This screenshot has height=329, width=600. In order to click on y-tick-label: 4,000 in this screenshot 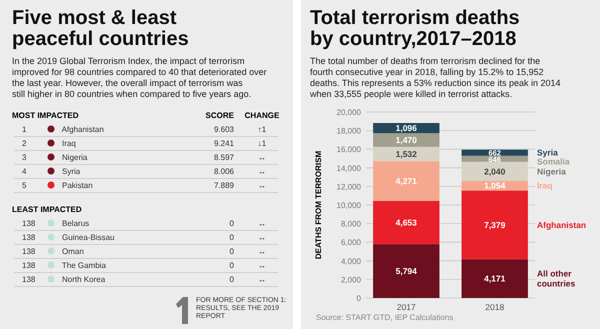, I will do `click(351, 261)`.